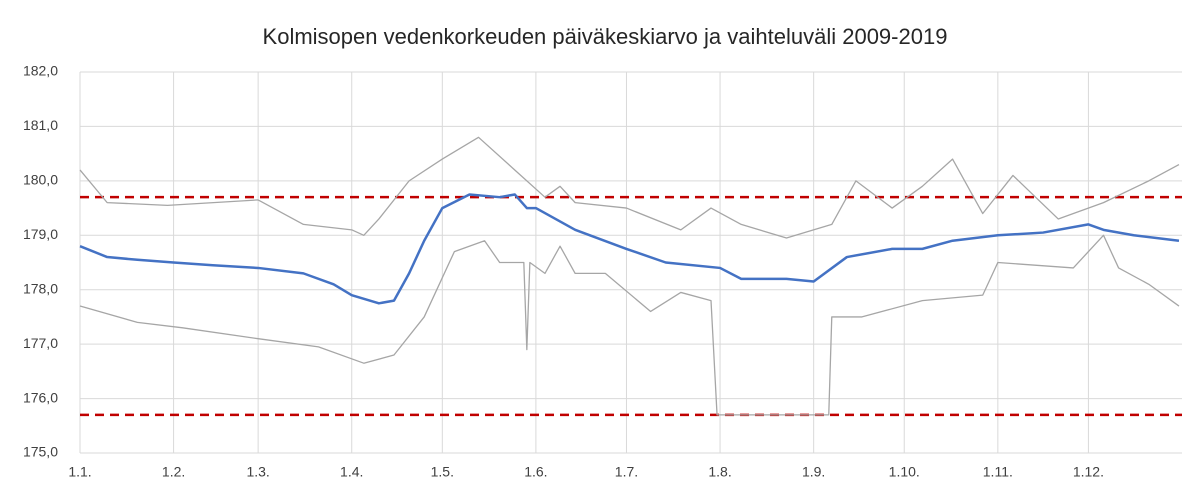 The width and height of the screenshot is (1192, 485). What do you see at coordinates (40, 71) in the screenshot?
I see `y-tick-label: 182,0` at bounding box center [40, 71].